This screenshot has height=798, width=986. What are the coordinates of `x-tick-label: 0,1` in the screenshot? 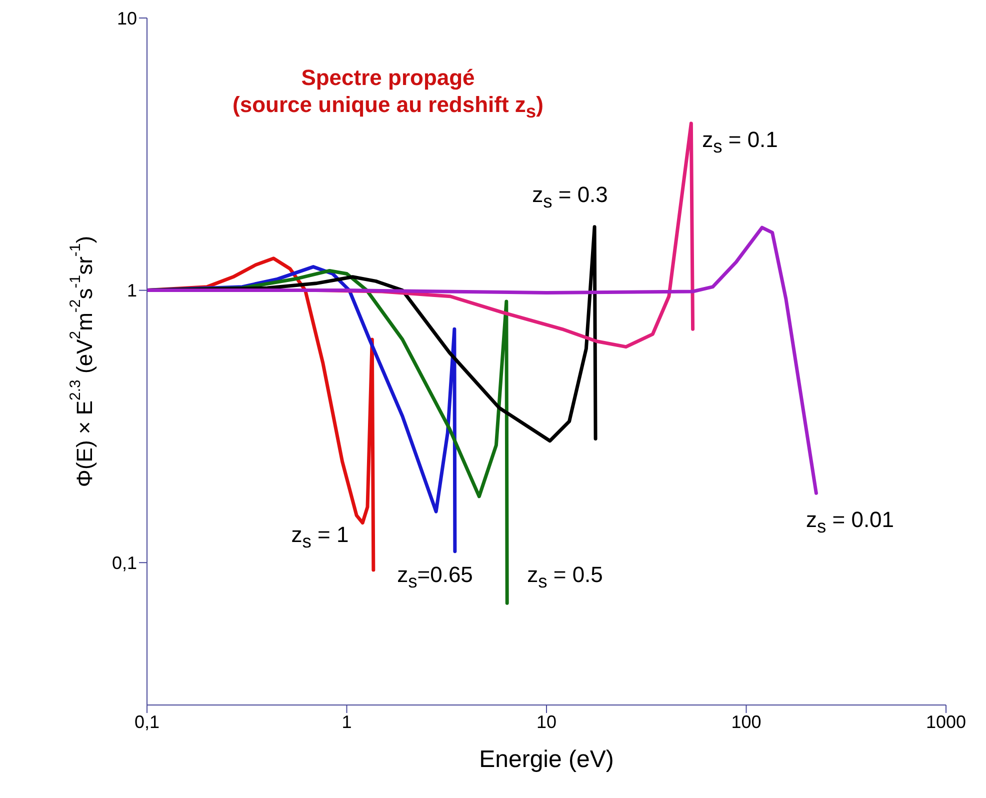 It's located at (147, 722).